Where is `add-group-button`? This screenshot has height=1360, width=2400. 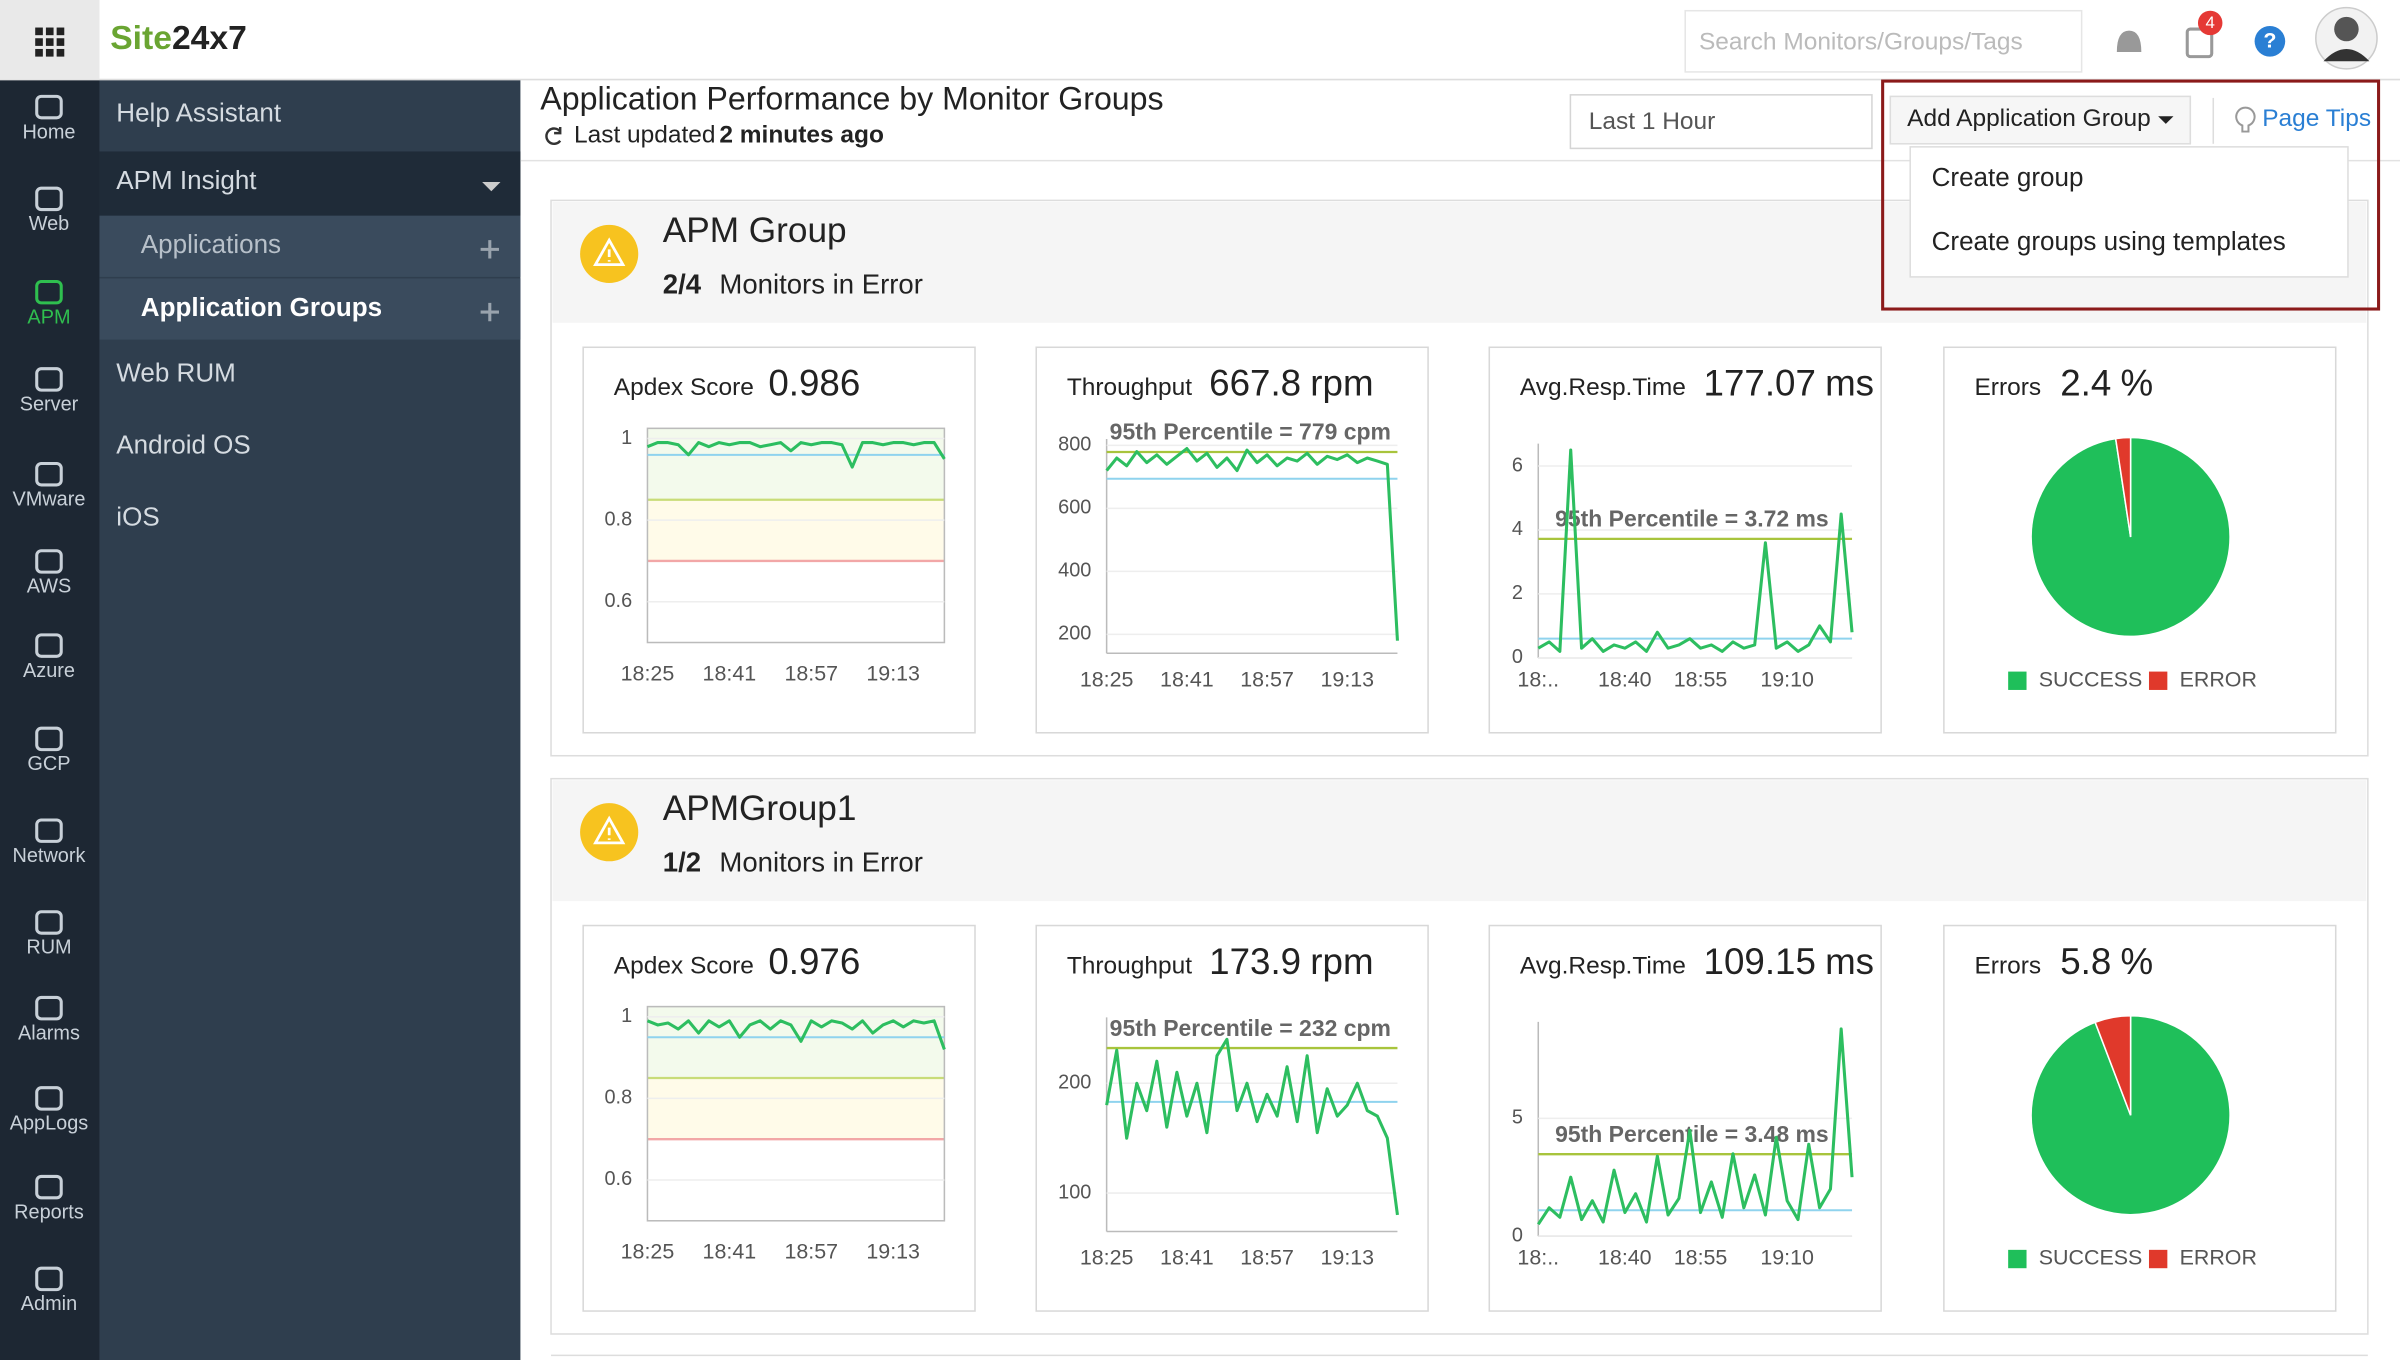 add-group-button is located at coordinates (2040, 120).